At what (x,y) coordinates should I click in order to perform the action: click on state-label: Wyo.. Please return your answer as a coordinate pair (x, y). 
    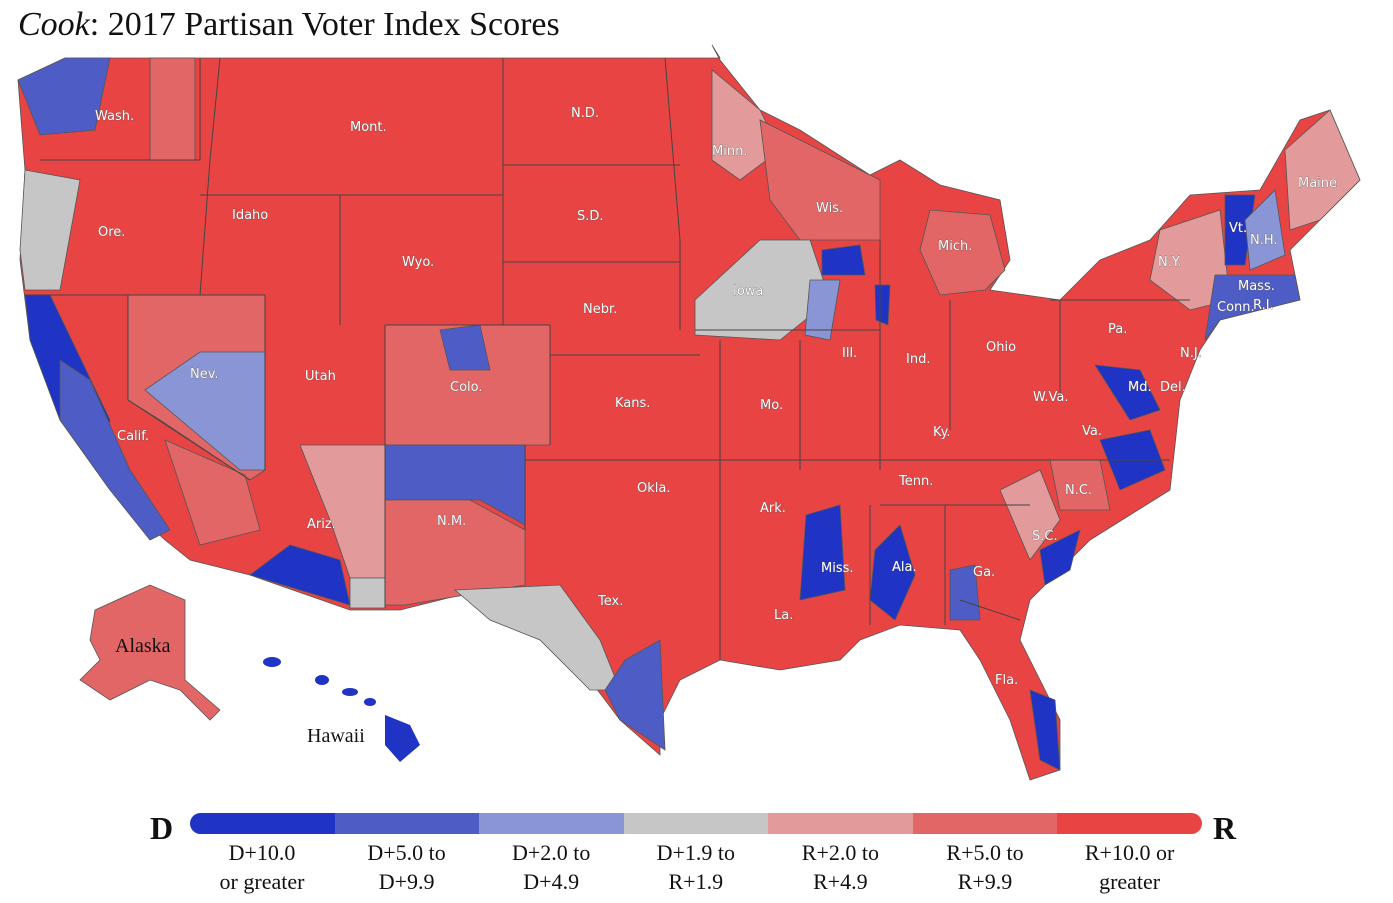
    Looking at the image, I should click on (418, 262).